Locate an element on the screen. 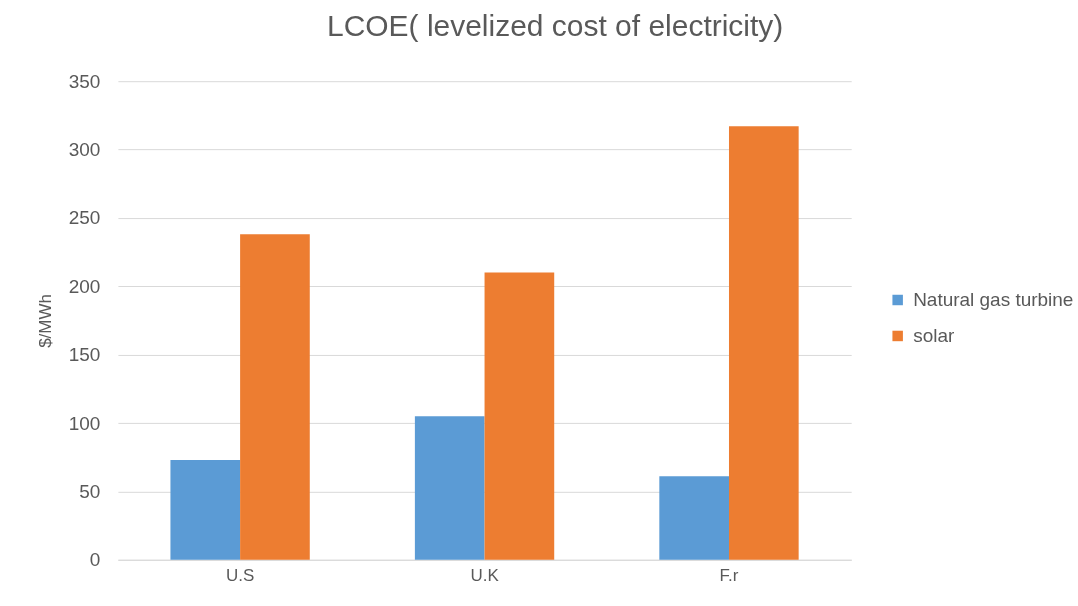 Image resolution: width=1078 pixels, height=606 pixels. chart-title: LCOE( levelized cost of electricity) is located at coordinates (555, 26).